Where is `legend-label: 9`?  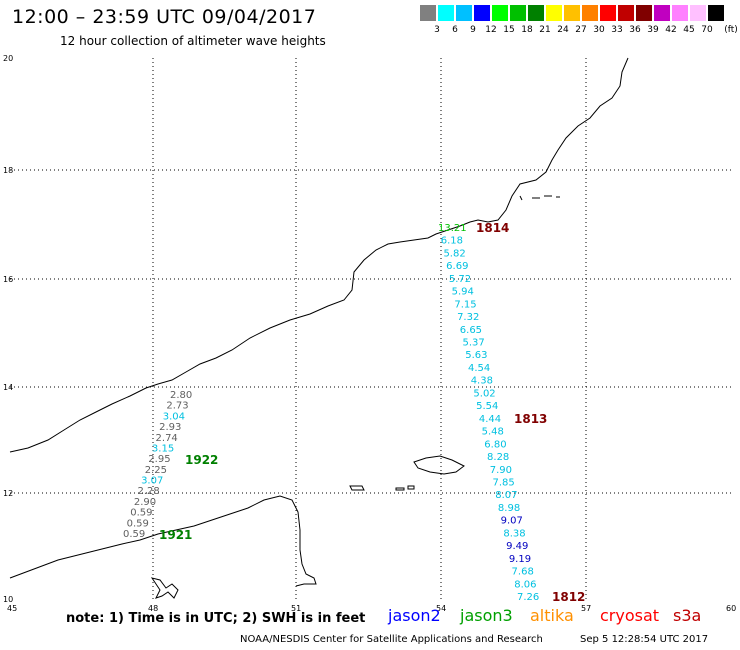 legend-label: 9 is located at coordinates (473, 30).